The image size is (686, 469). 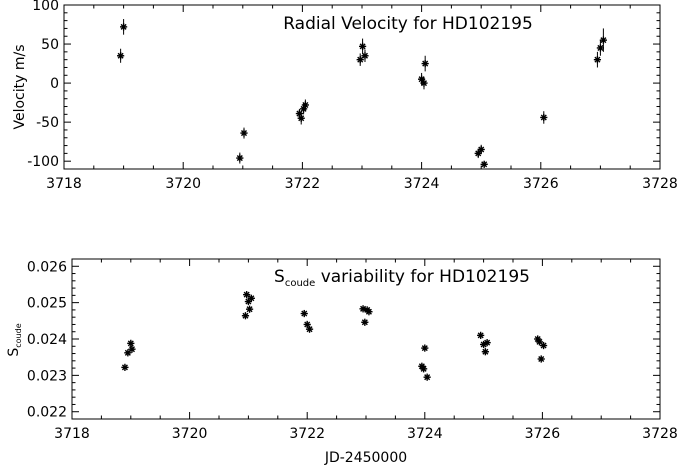 What do you see at coordinates (47, 413) in the screenshot?
I see `y-tick-label: 0.022` at bounding box center [47, 413].